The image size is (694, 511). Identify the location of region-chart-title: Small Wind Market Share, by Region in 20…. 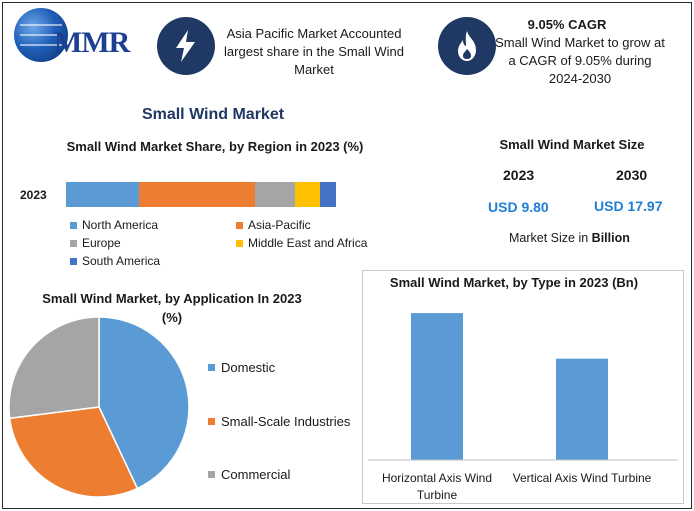
(215, 146).